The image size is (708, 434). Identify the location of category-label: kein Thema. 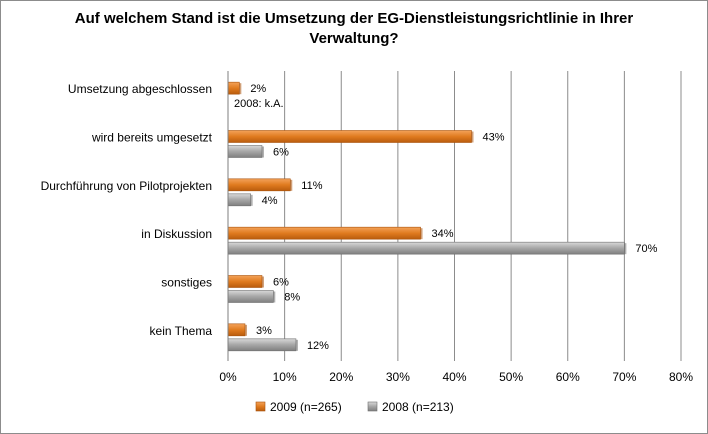
(181, 331).